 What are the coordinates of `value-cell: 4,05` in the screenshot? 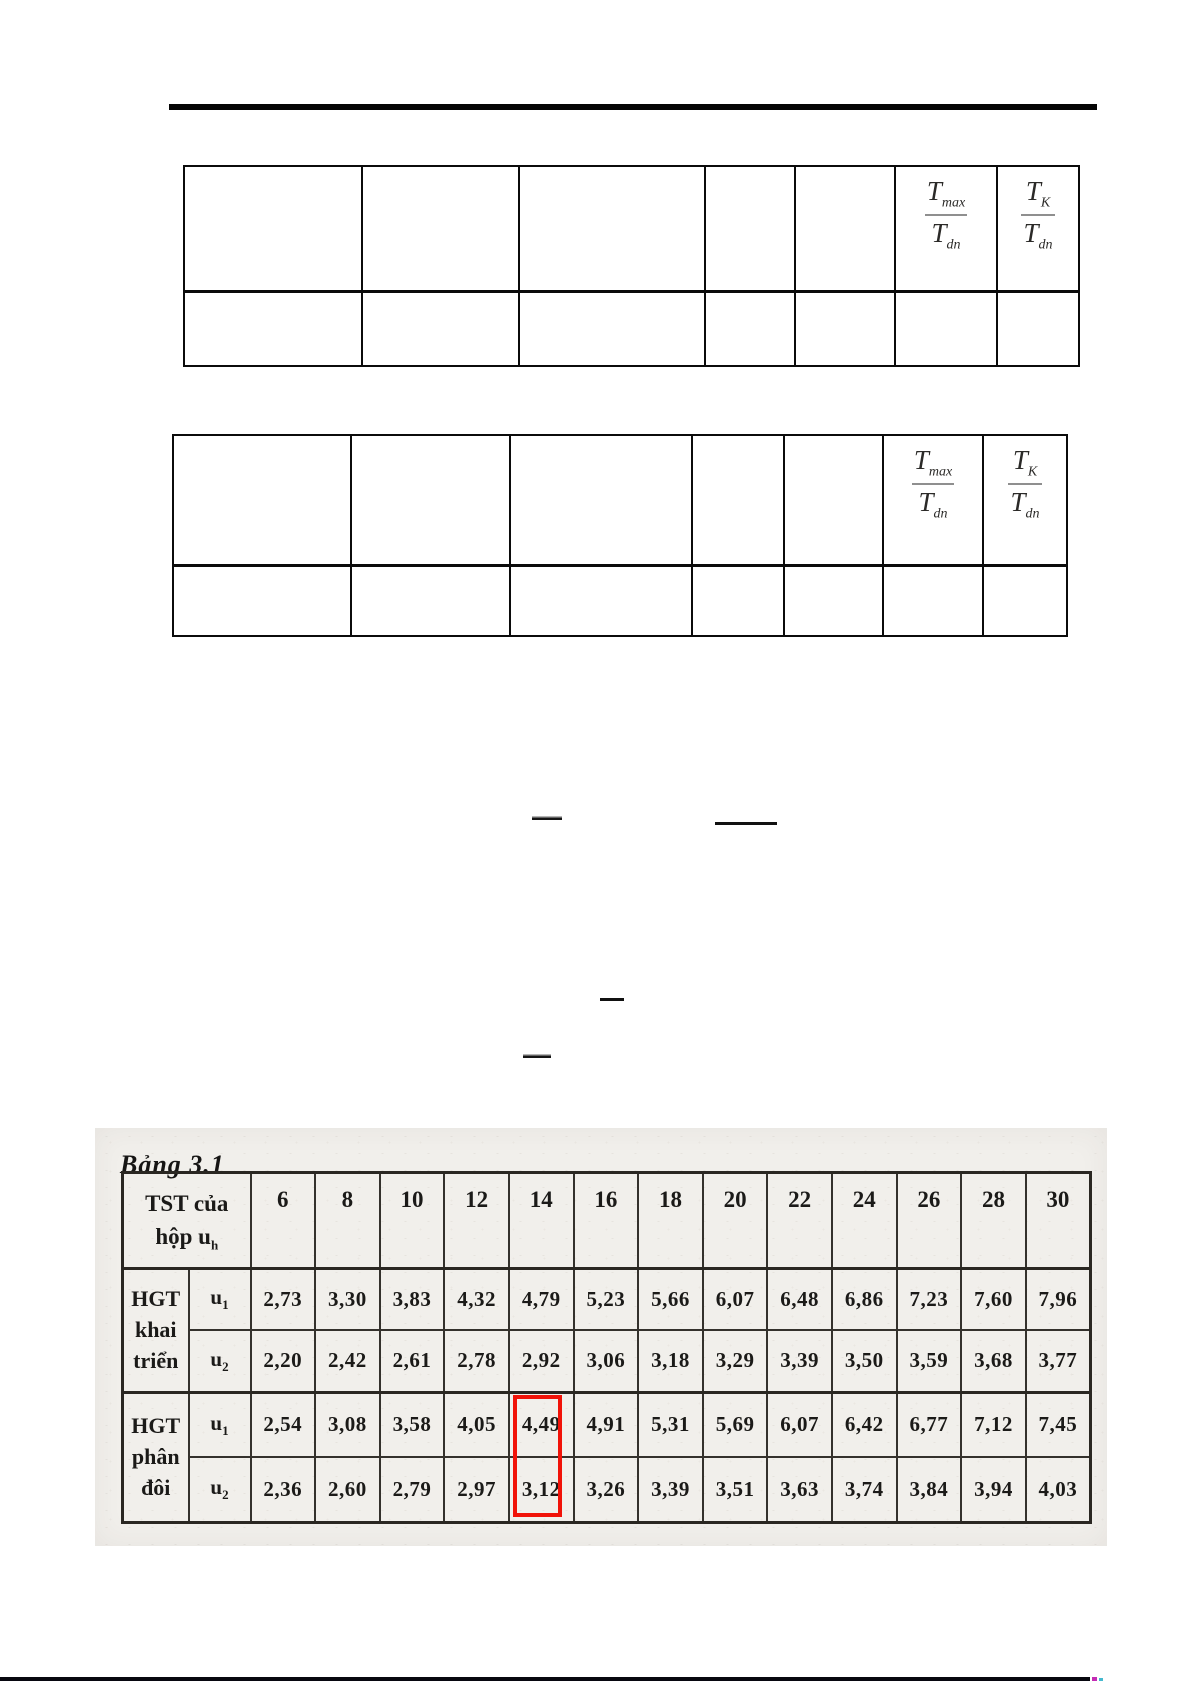 It's located at (476, 1424).